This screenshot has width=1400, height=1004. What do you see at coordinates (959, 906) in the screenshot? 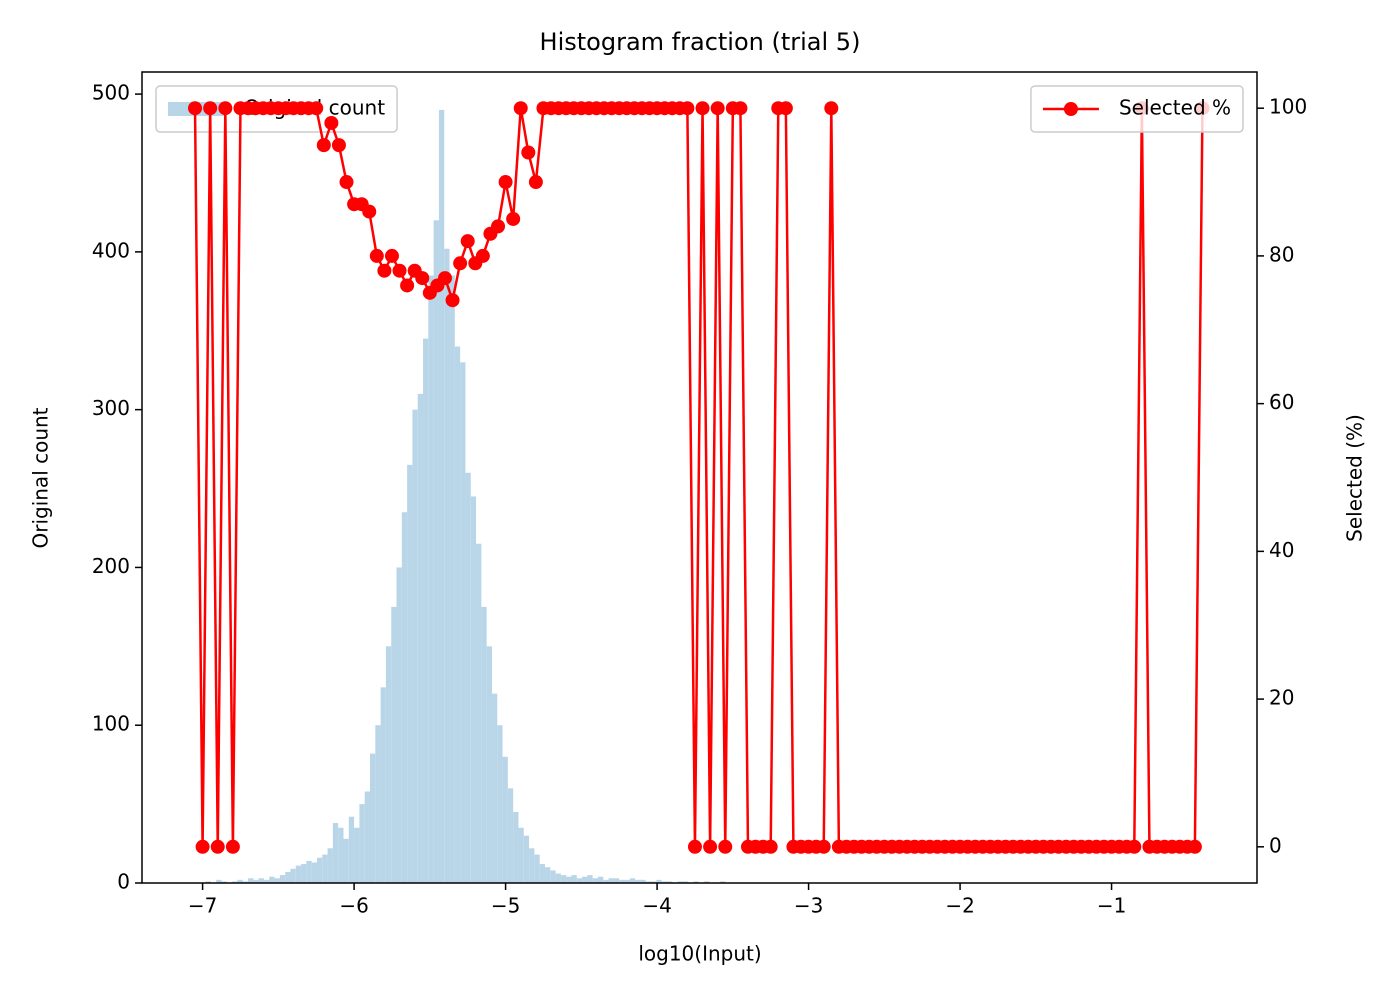
I see `x-tick-label: −2` at bounding box center [959, 906].